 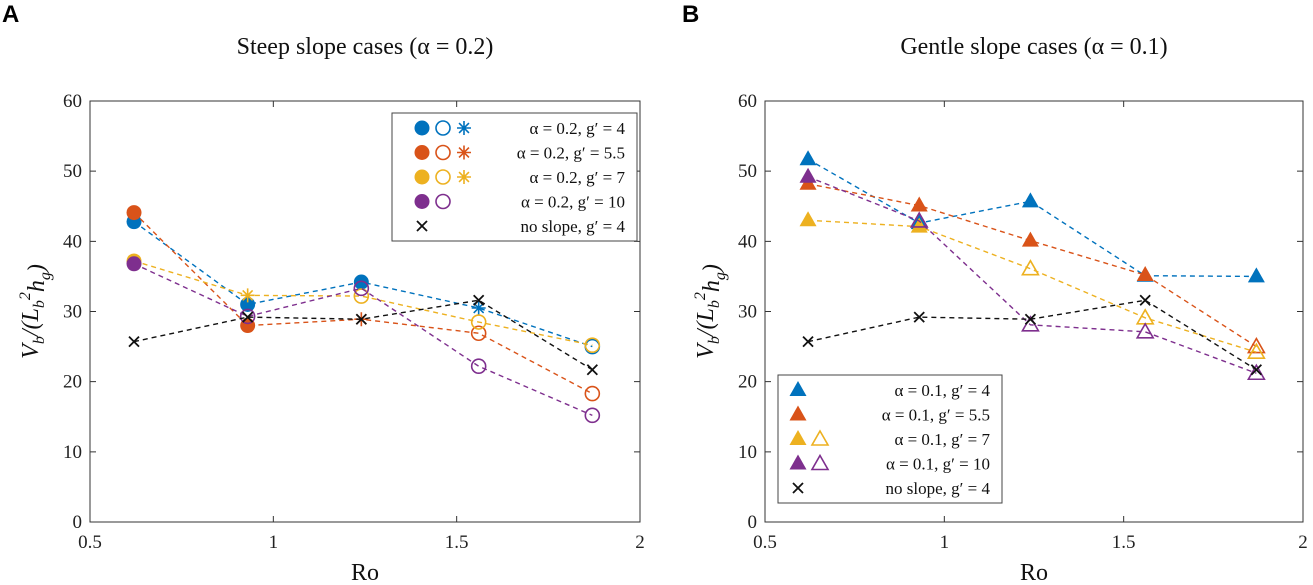 What do you see at coordinates (571, 153) in the screenshot?
I see `legend-label: α = 0.2, g′ = 5.5` at bounding box center [571, 153].